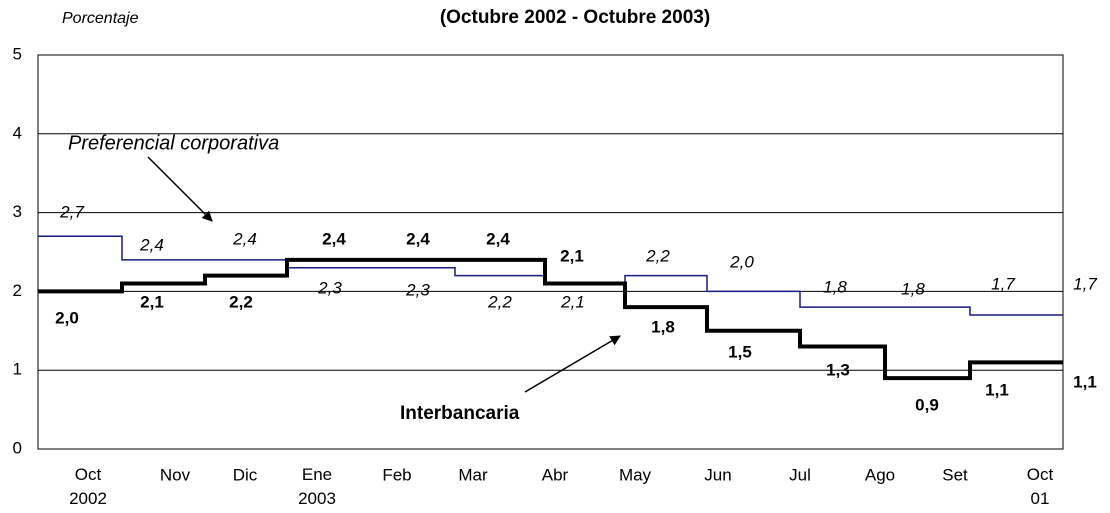 Image resolution: width=1110 pixels, height=513 pixels. What do you see at coordinates (550, 275) in the screenshot?
I see `series-line` at bounding box center [550, 275].